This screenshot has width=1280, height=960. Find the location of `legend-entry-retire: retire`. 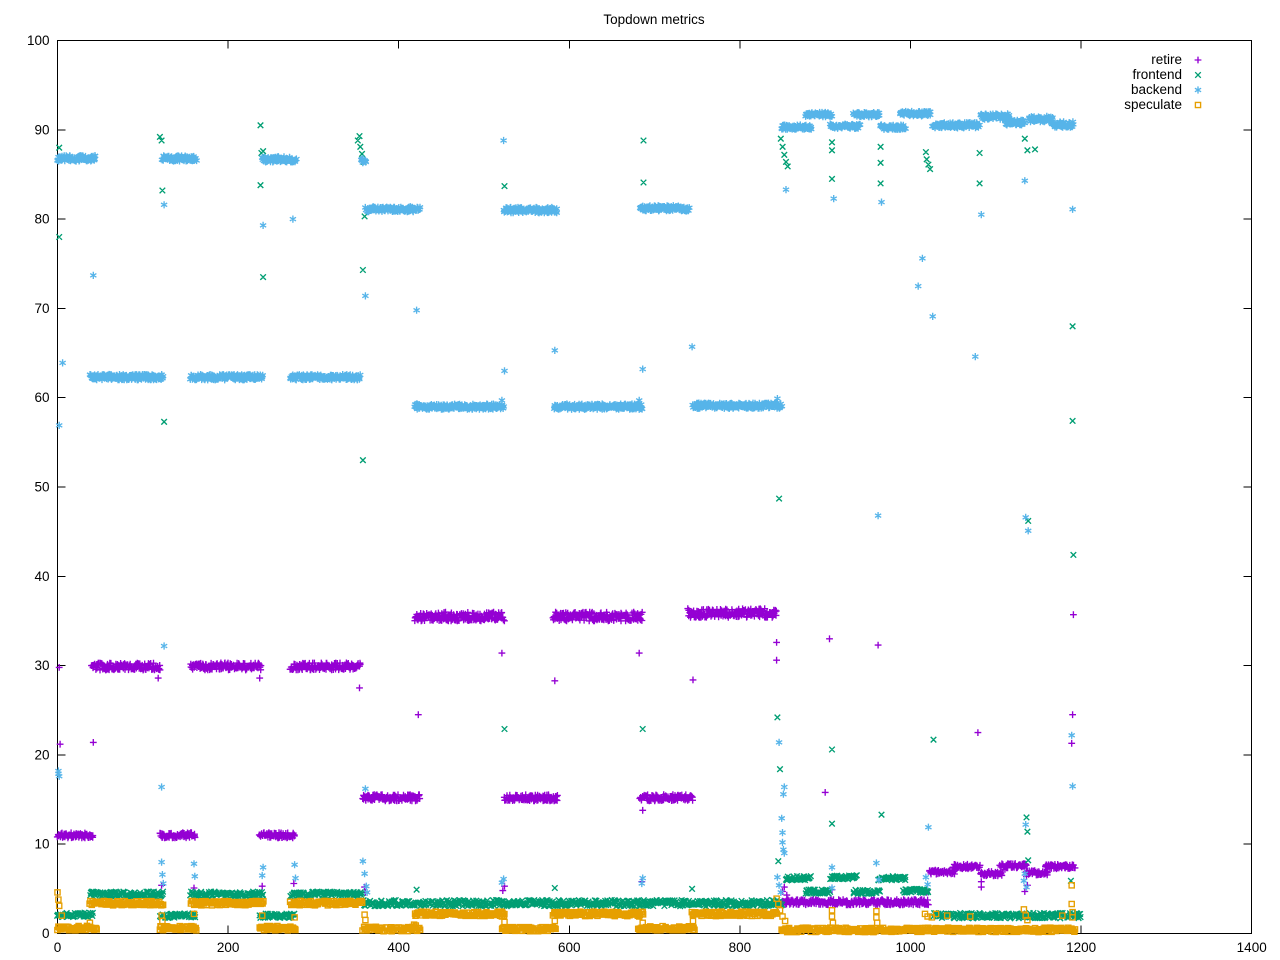

legend-entry-retire: retire is located at coordinates (1165, 59).